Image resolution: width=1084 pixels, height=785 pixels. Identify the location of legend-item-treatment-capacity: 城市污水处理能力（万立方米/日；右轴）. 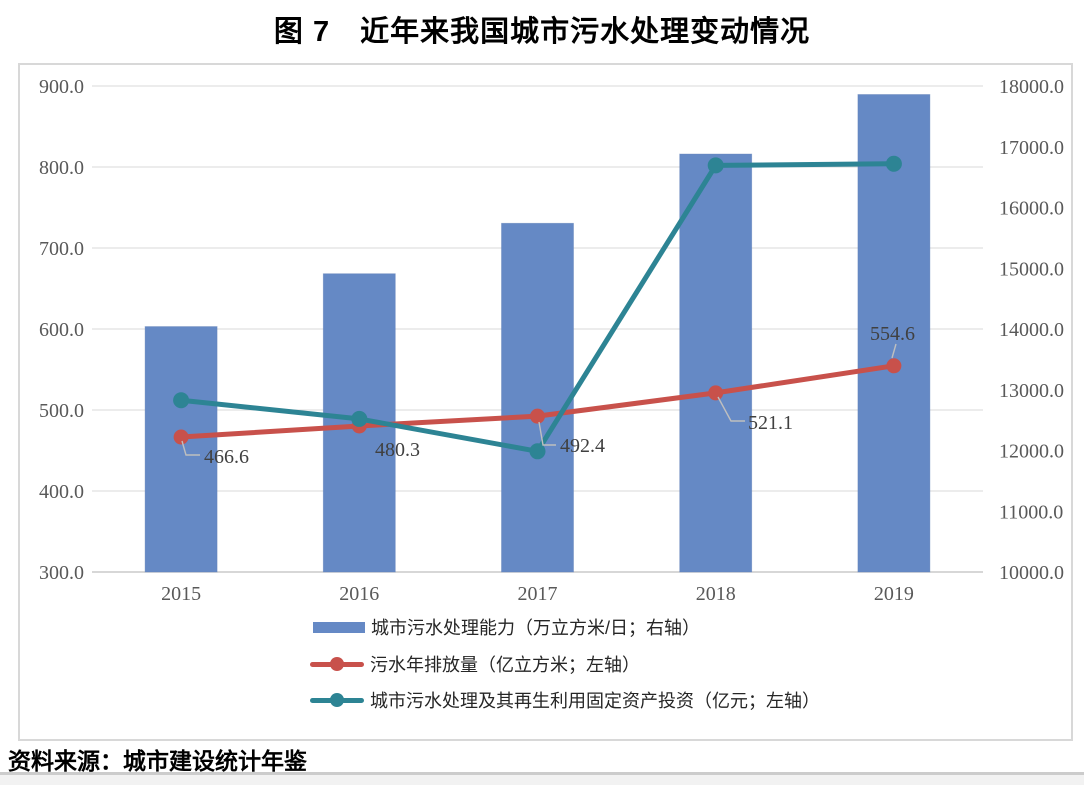
(506, 627).